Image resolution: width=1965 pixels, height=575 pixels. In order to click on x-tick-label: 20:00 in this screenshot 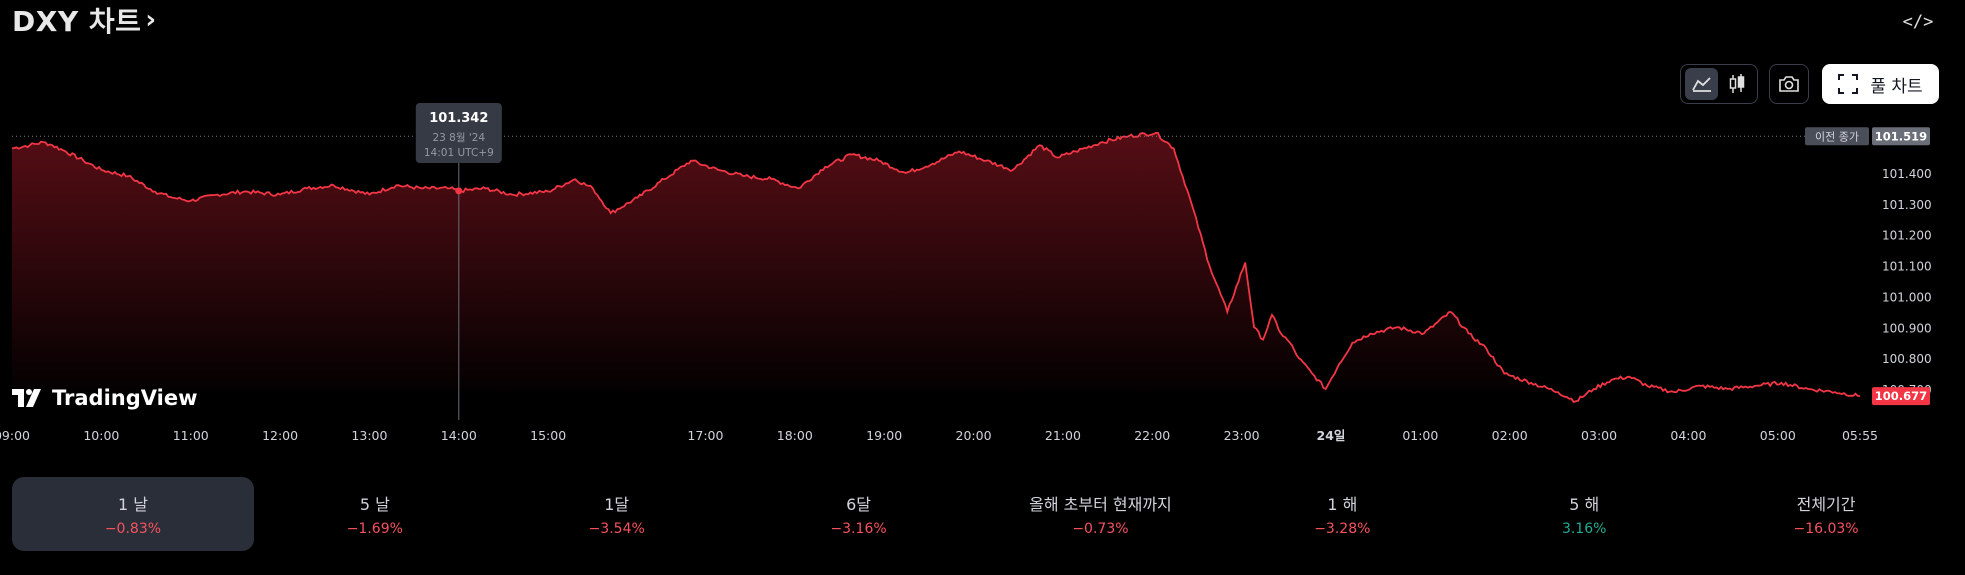, I will do `click(974, 435)`.